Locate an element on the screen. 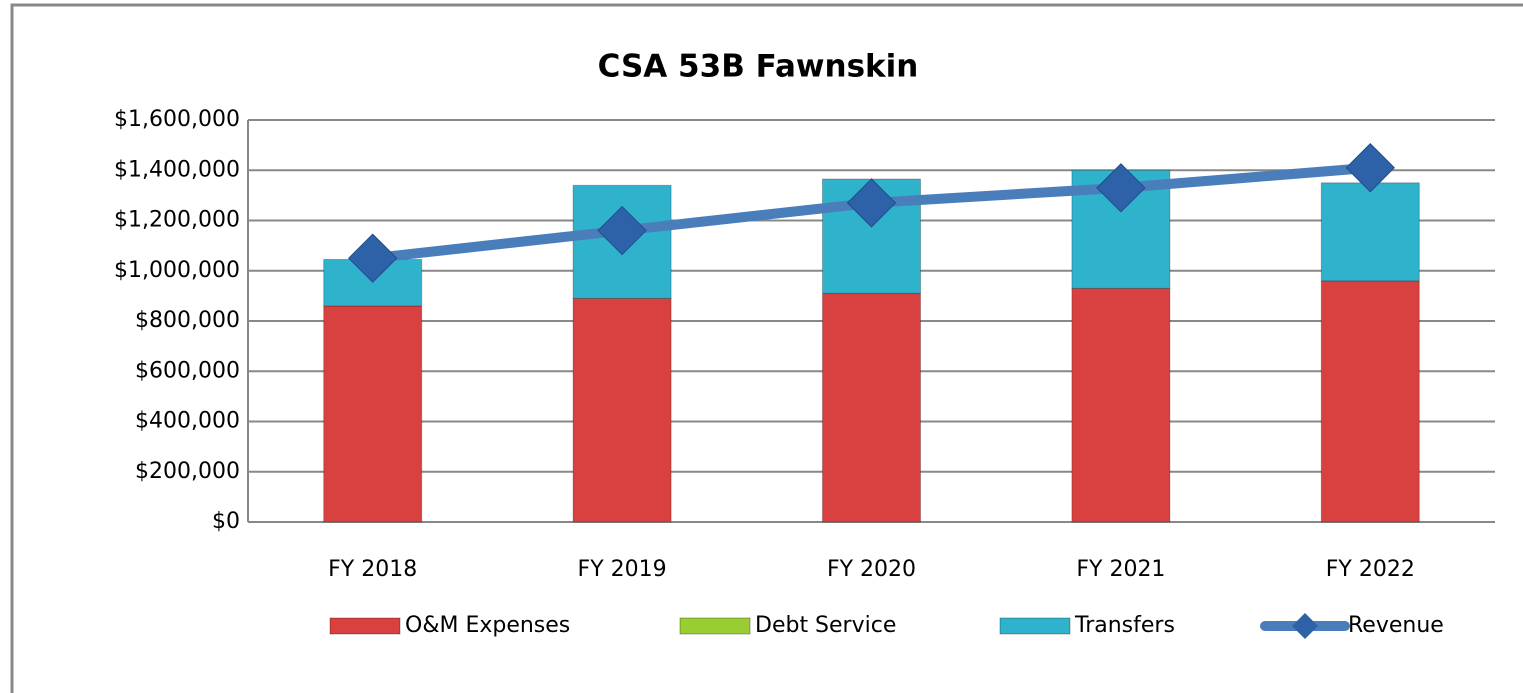 The width and height of the screenshot is (1523, 693). y-tick-label: $600,000 is located at coordinates (187, 370).